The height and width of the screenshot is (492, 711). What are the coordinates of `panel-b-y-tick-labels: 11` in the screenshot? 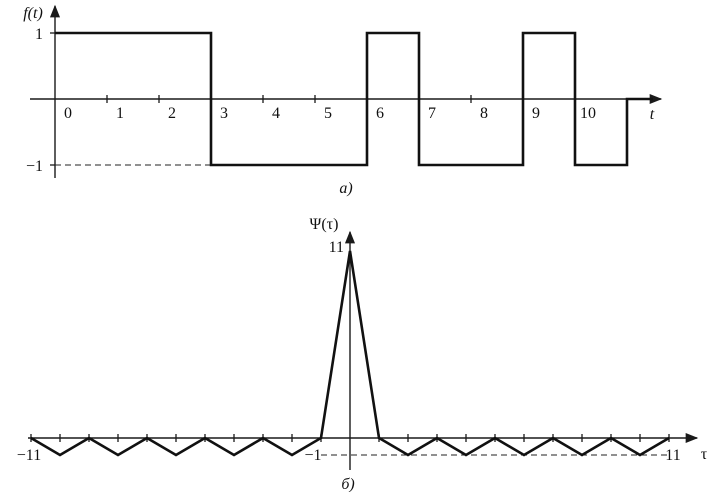 It's located at (336, 247).